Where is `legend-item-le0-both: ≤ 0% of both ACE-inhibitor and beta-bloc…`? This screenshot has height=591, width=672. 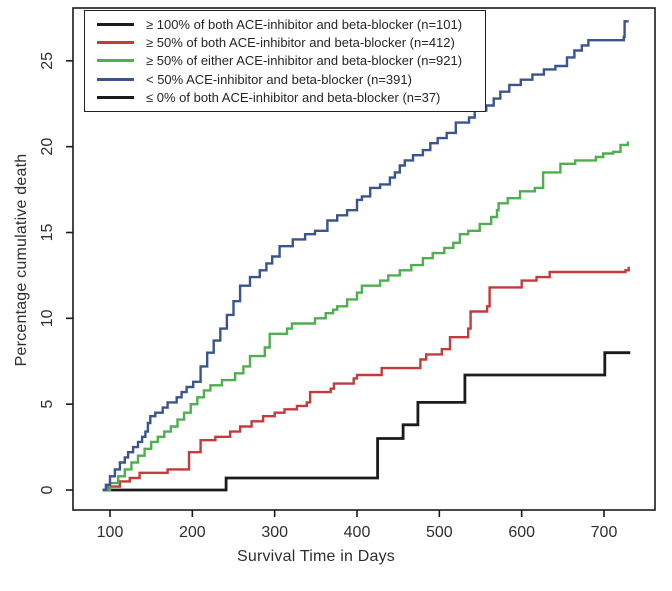
legend-item-le0-both: ≤ 0% of both ACE-inhibitor and beta-bloc… is located at coordinates (291, 98).